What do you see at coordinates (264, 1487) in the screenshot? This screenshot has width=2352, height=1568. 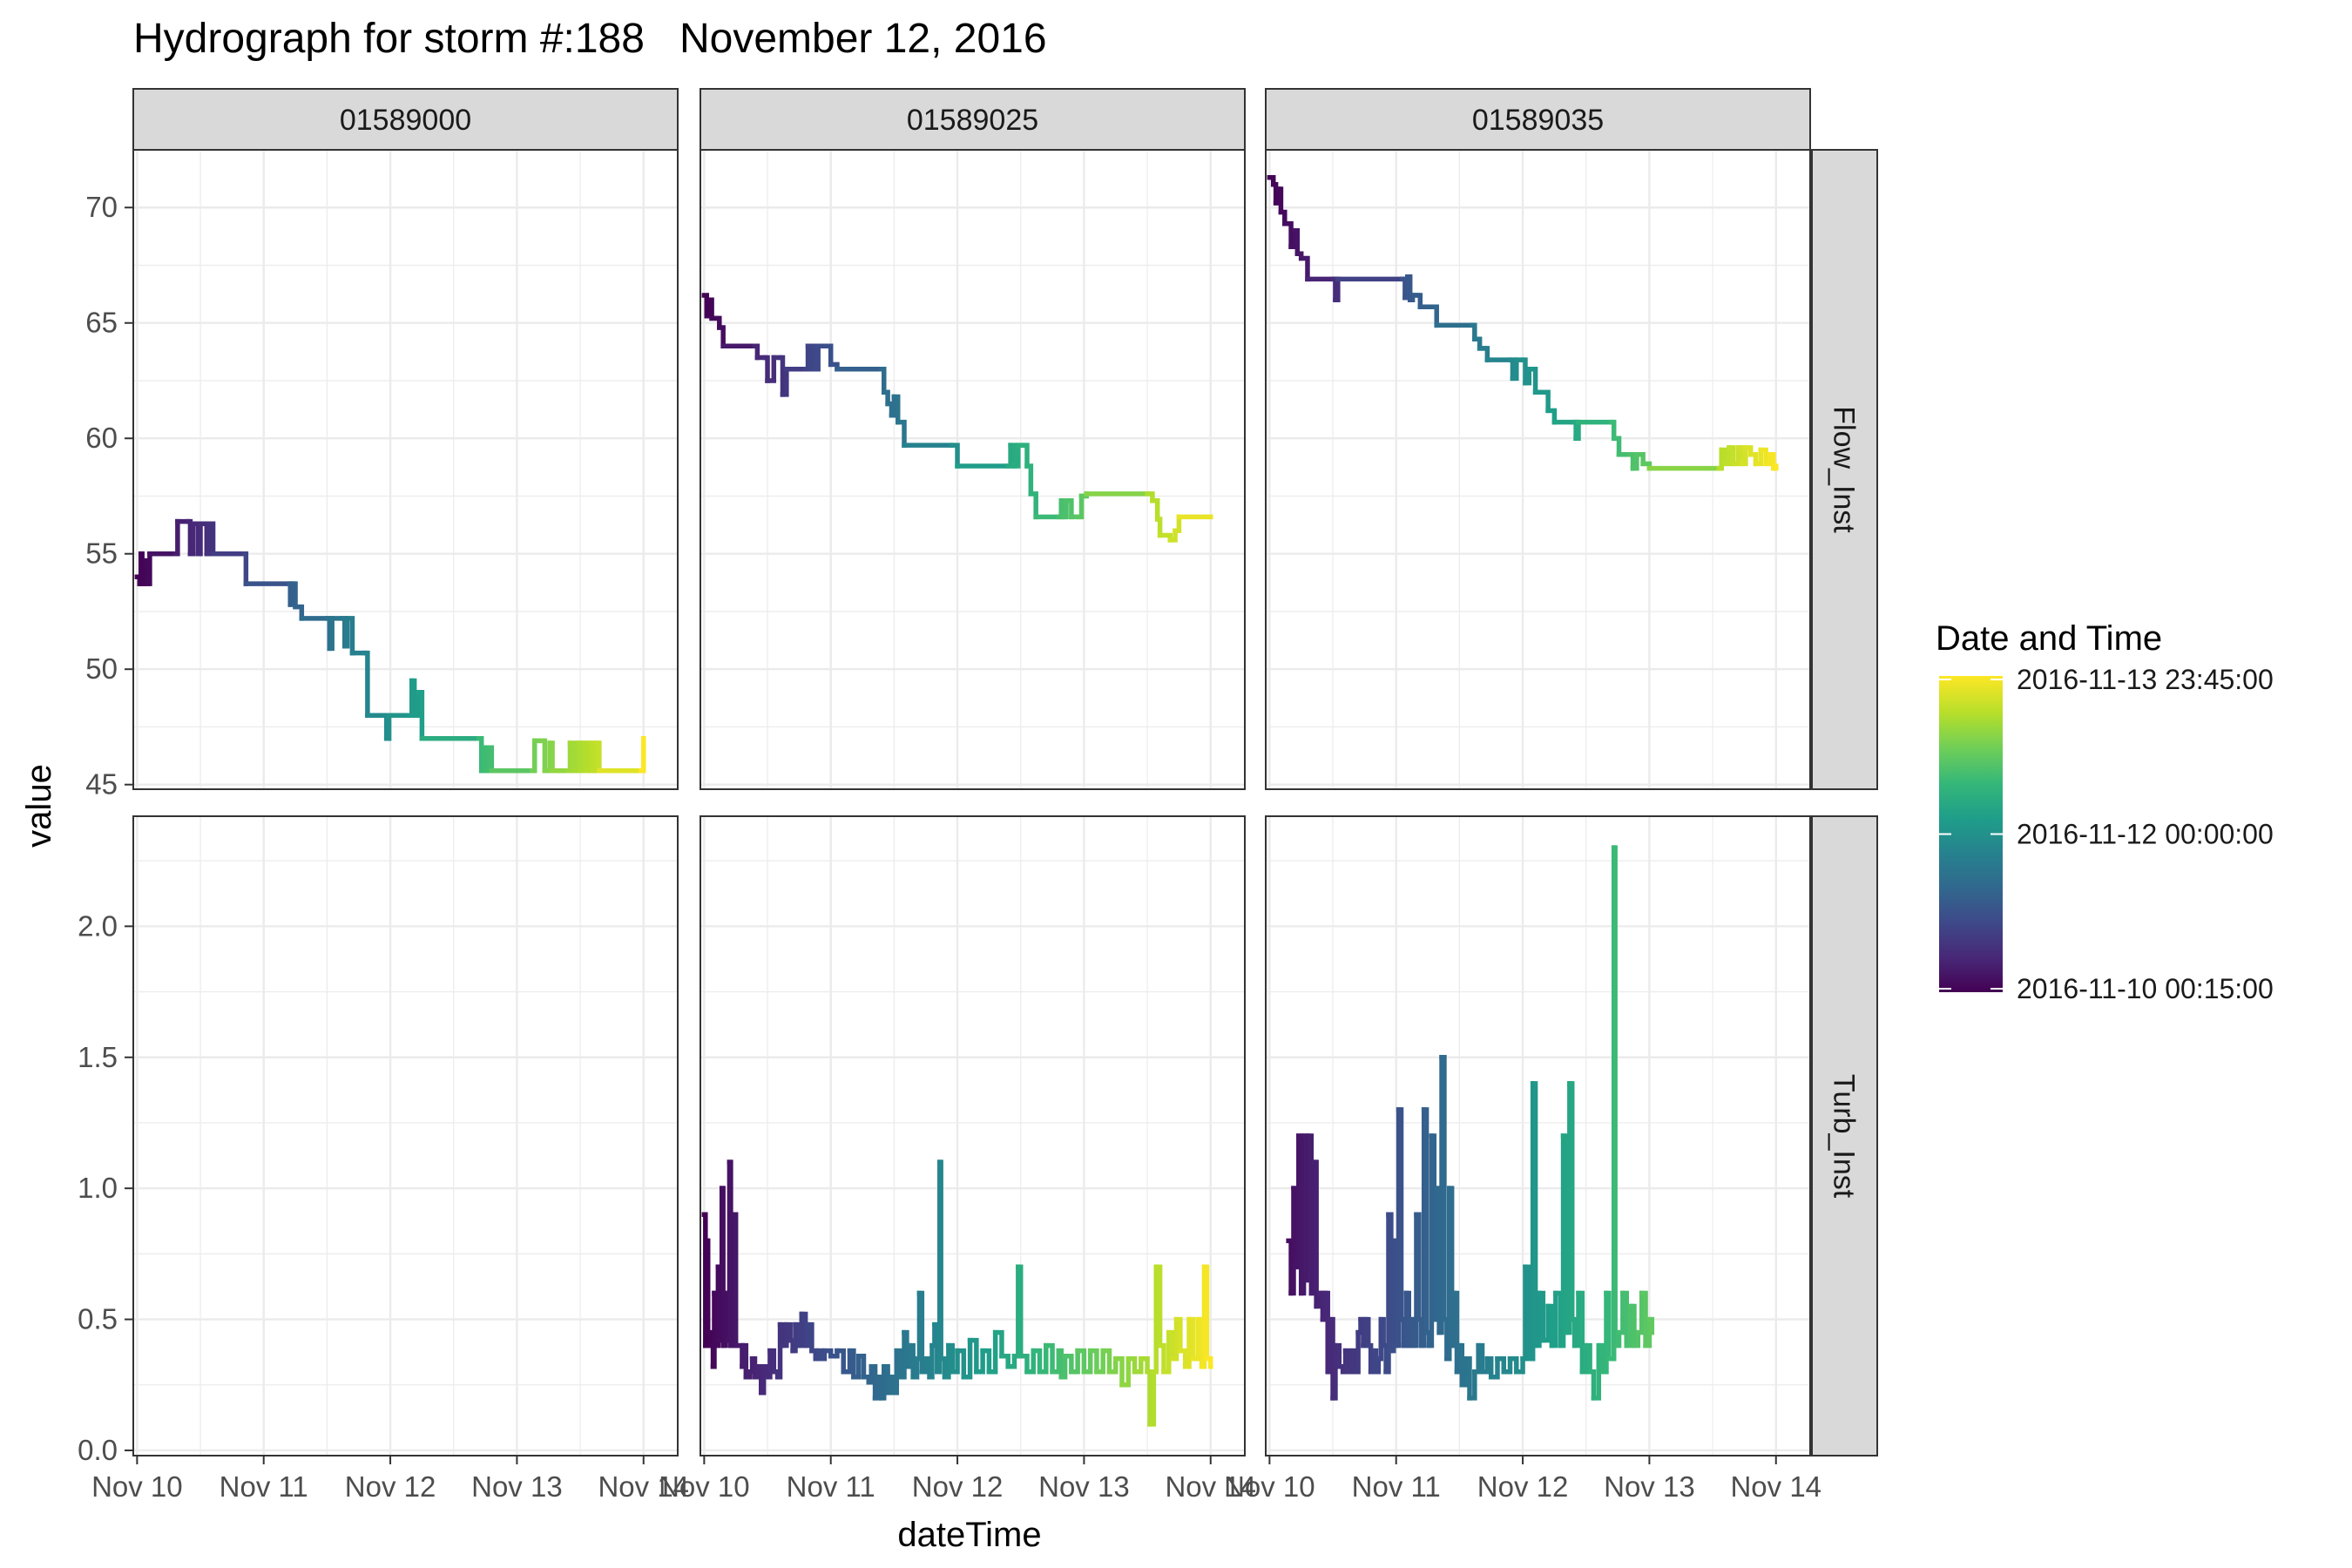 I see `x-tick-label: Nov 11` at bounding box center [264, 1487].